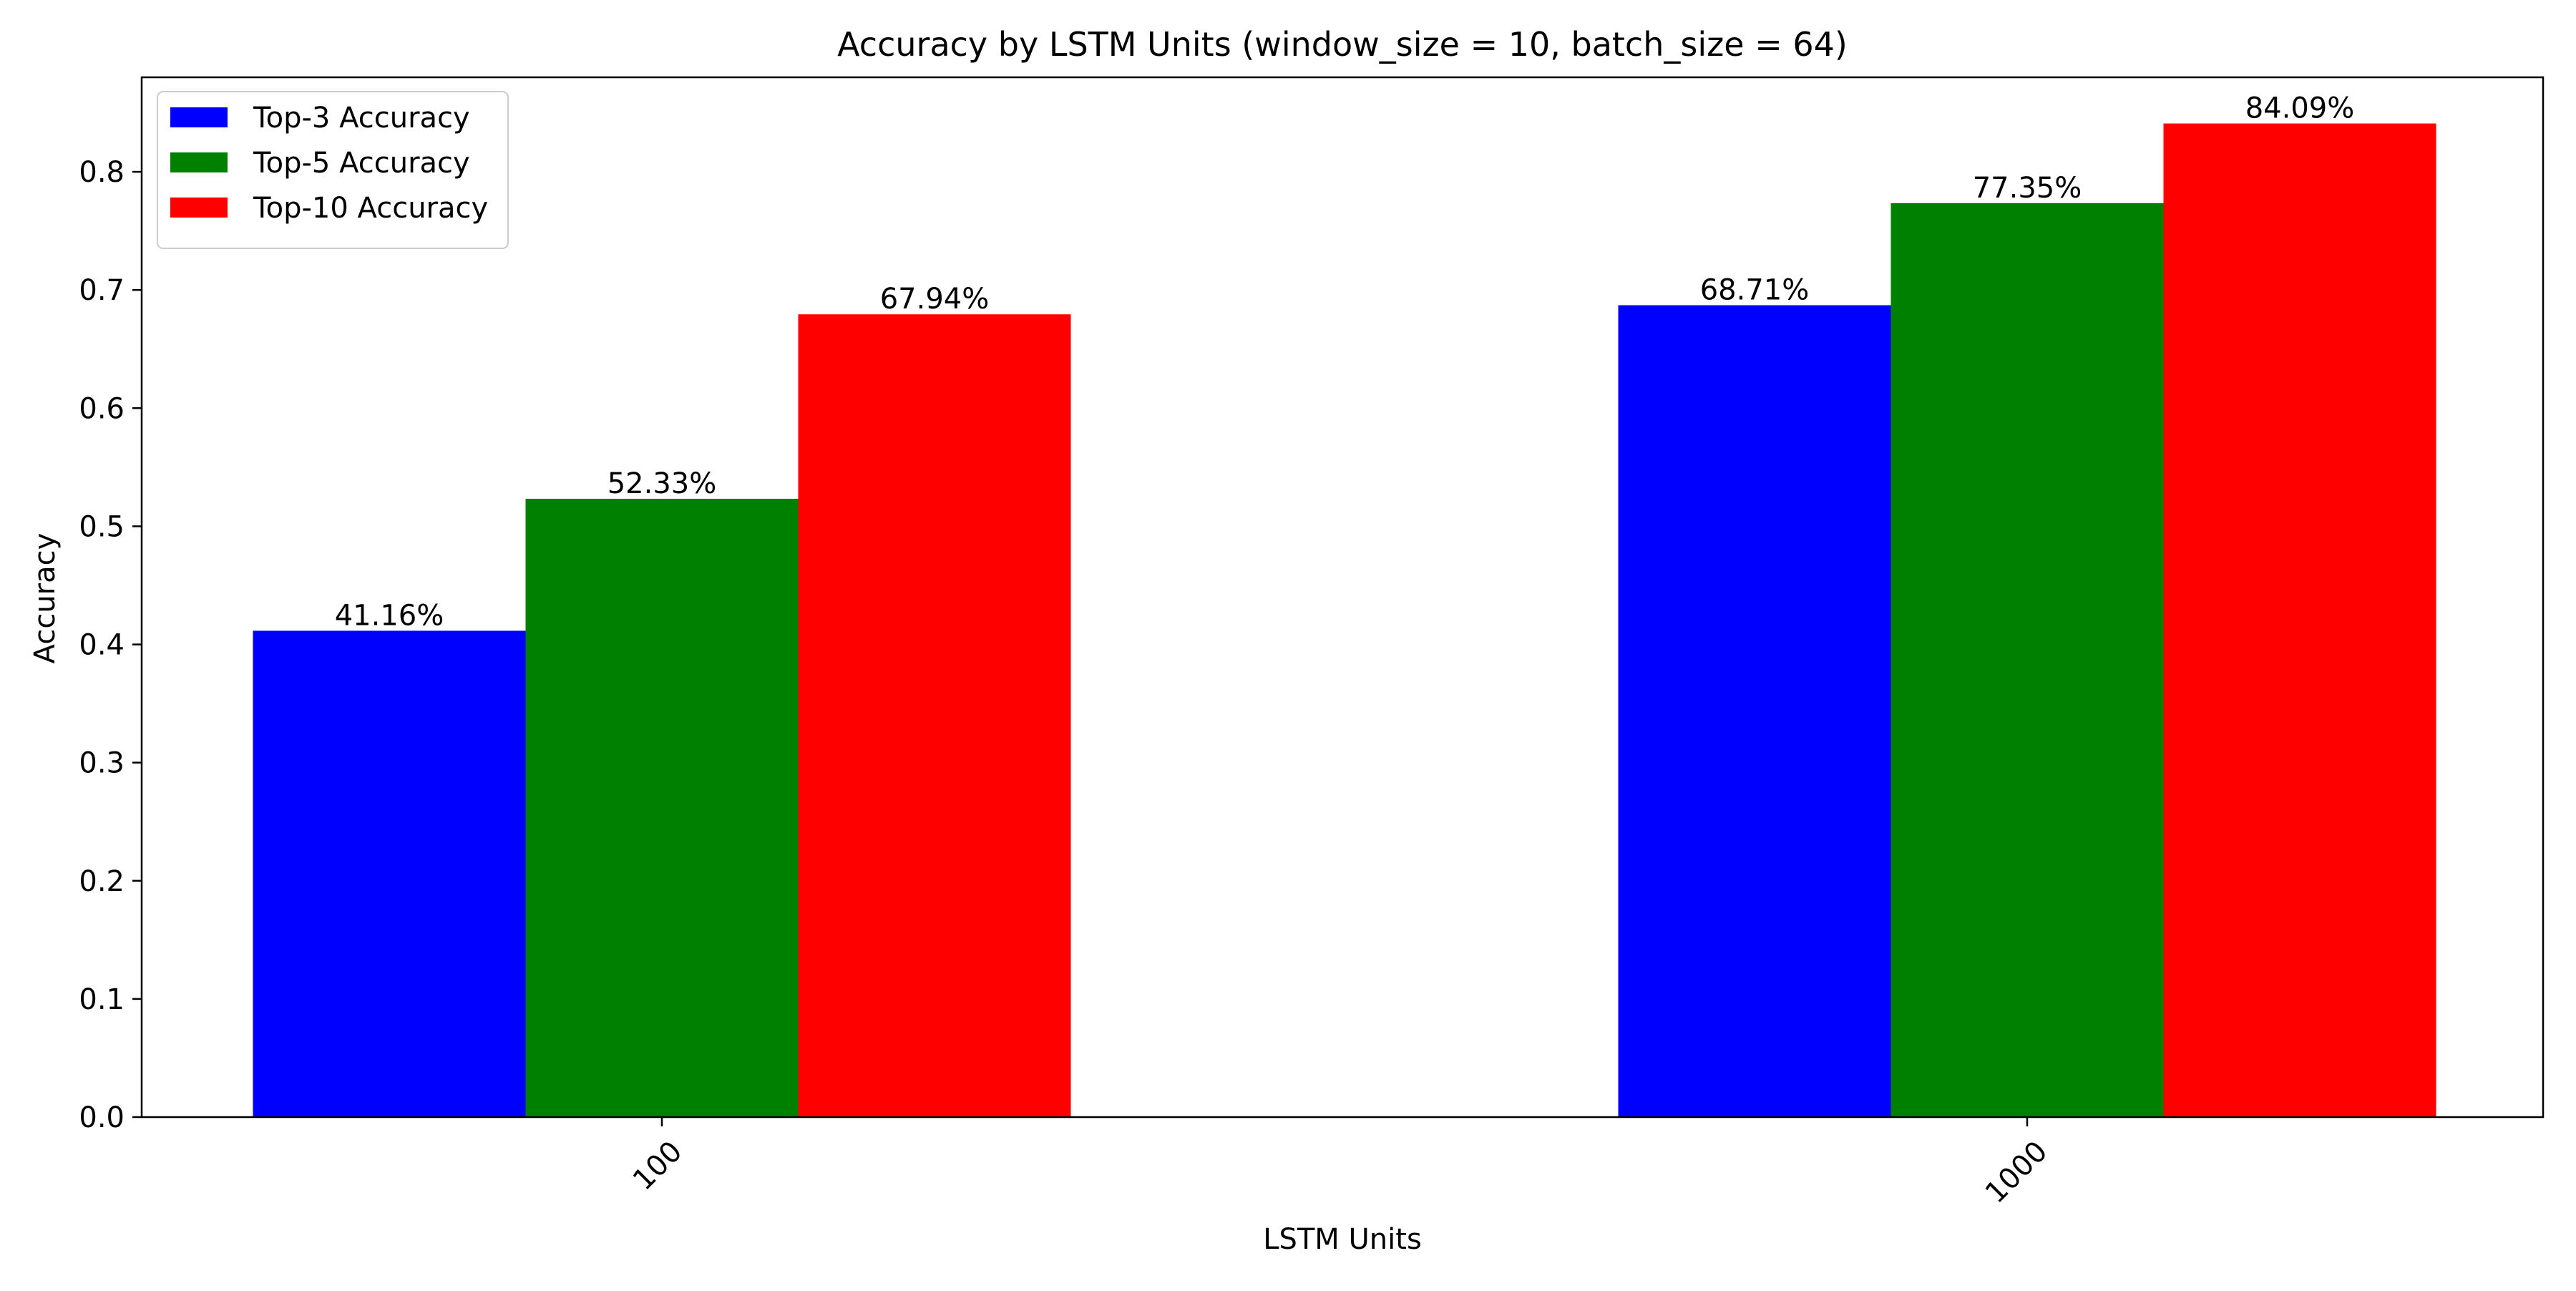  I want to click on bar-value-label: 67.94%, so click(935, 299).